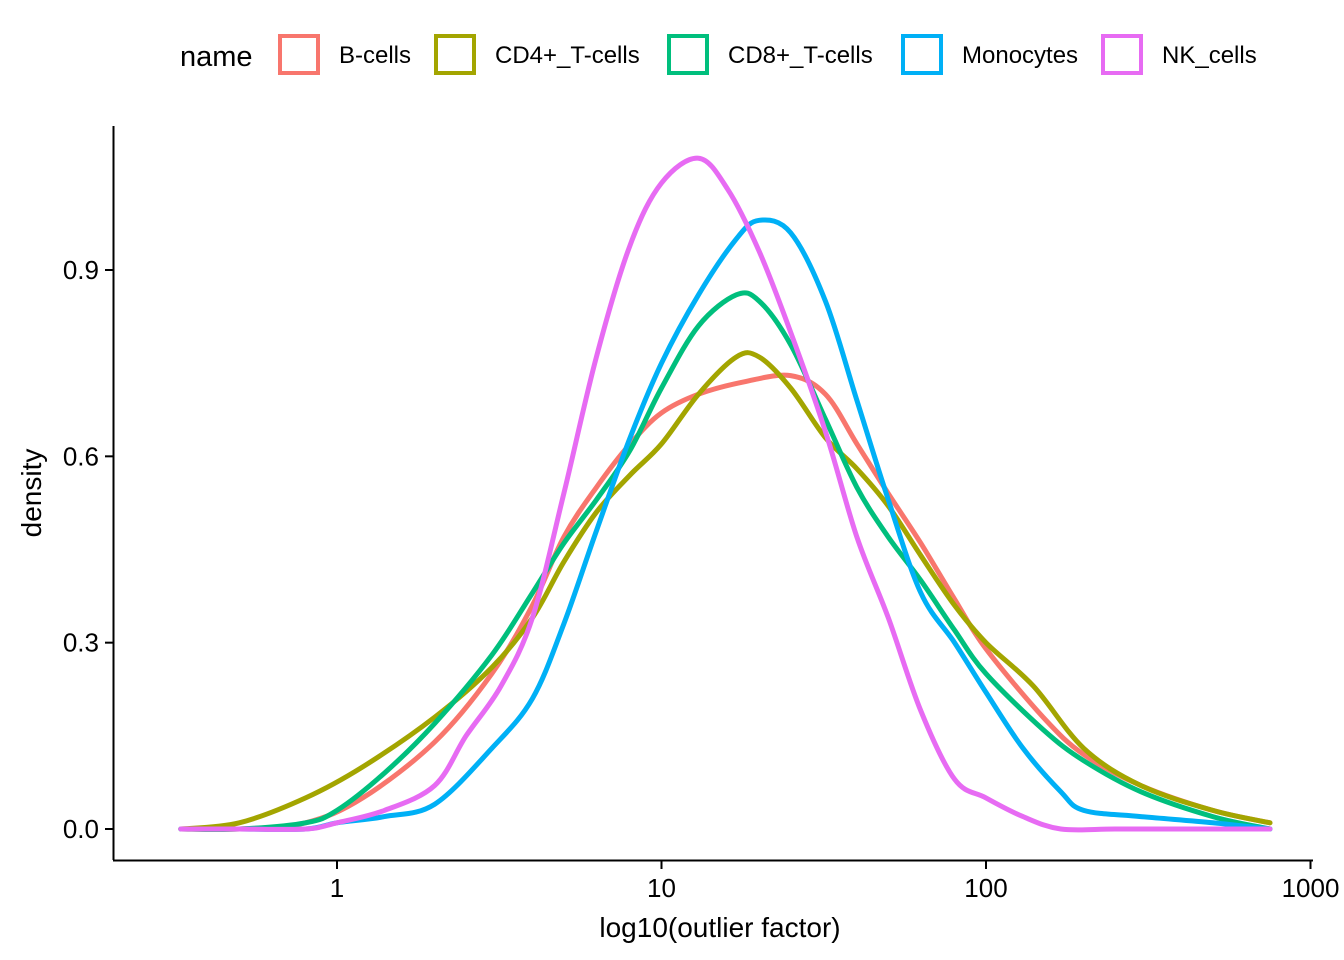  I want to click on y-tick-label: 0.6, so click(81, 456).